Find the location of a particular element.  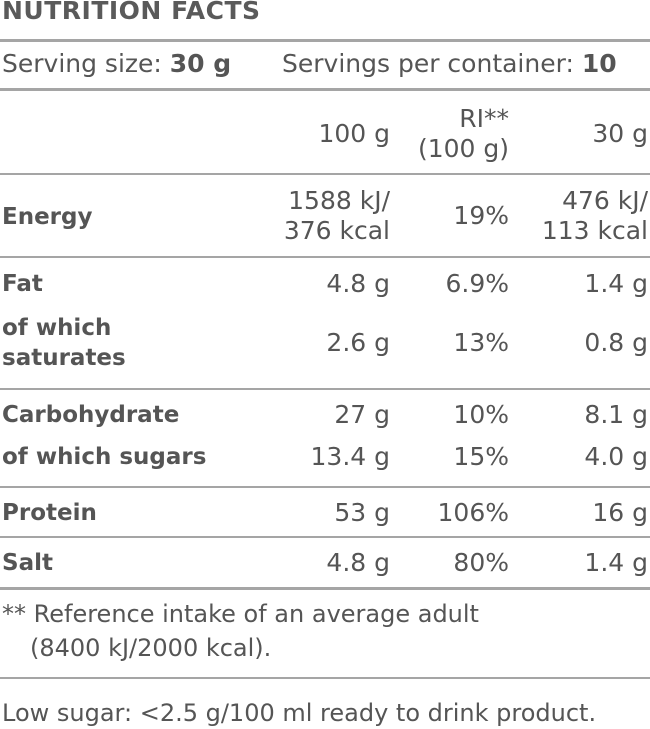

sugars-30g: 4.0 g is located at coordinates (616, 456).